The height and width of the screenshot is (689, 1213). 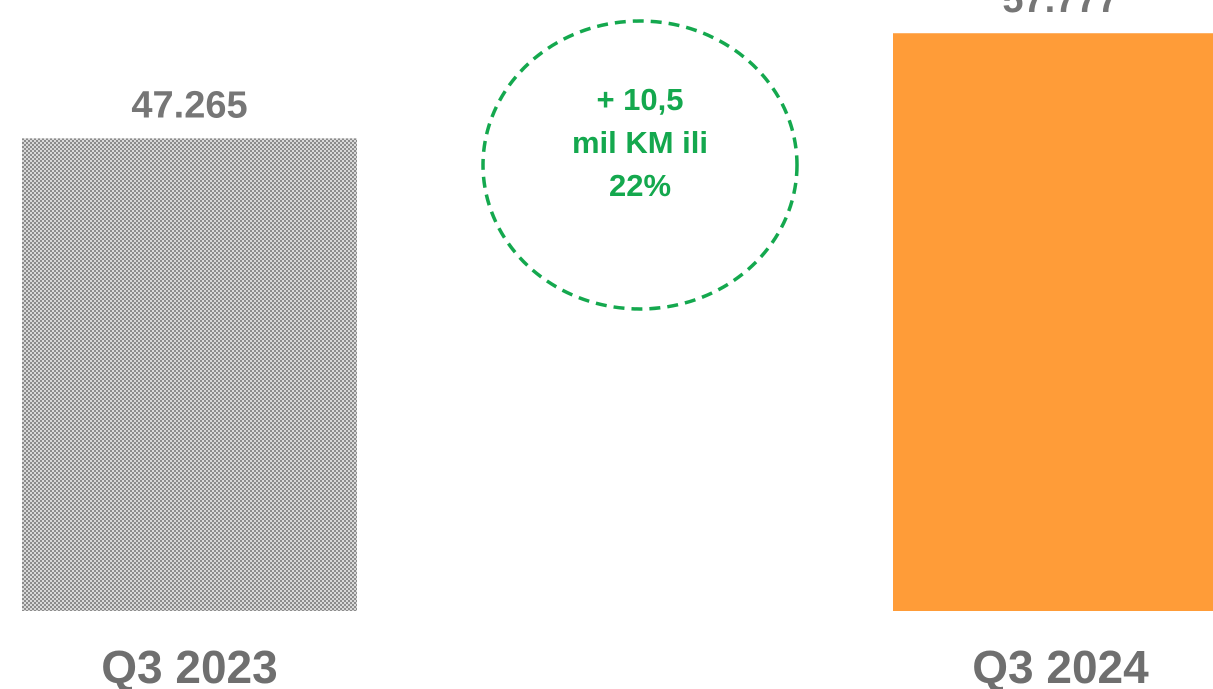 I want to click on category-label: Q3 2023, so click(x=189, y=665).